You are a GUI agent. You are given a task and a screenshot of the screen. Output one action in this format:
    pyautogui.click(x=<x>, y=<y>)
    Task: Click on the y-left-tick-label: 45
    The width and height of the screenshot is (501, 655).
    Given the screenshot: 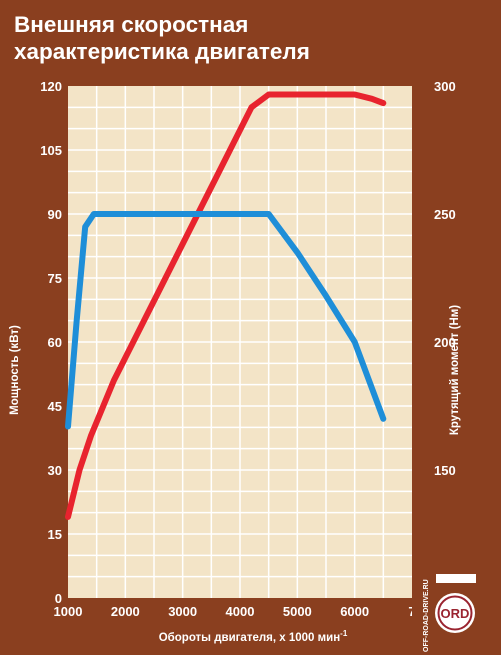 What is the action you would take?
    pyautogui.click(x=55, y=406)
    